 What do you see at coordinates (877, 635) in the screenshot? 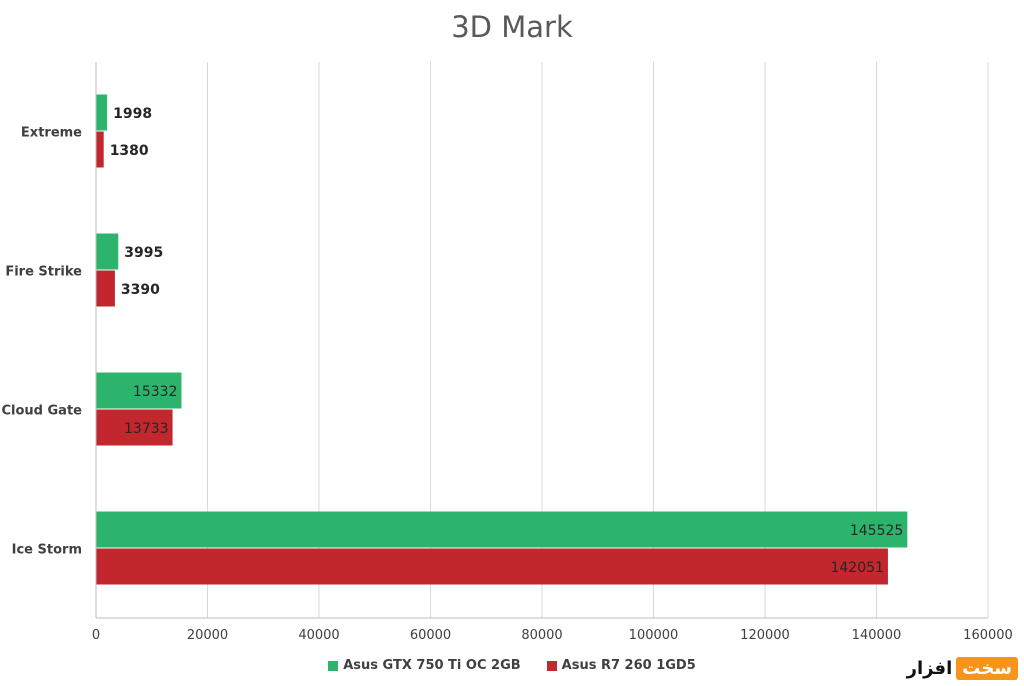
I see `x-tick-label: 140000` at bounding box center [877, 635].